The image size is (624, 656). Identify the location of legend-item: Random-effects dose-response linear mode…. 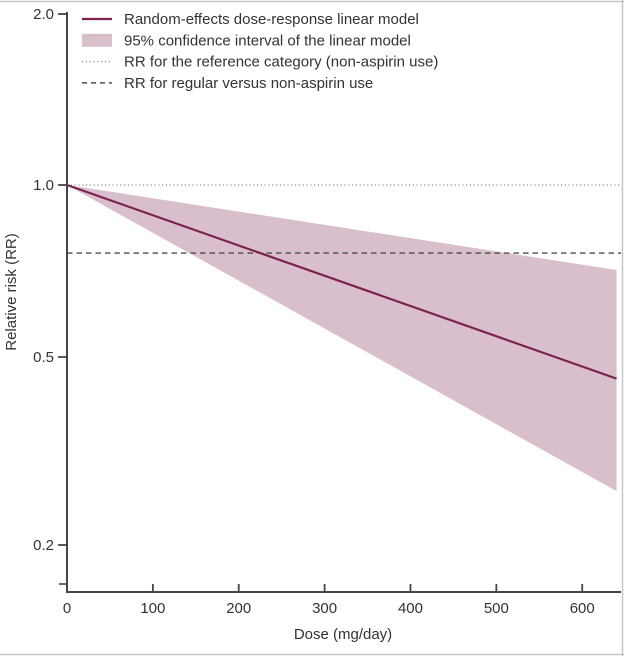
(250, 19).